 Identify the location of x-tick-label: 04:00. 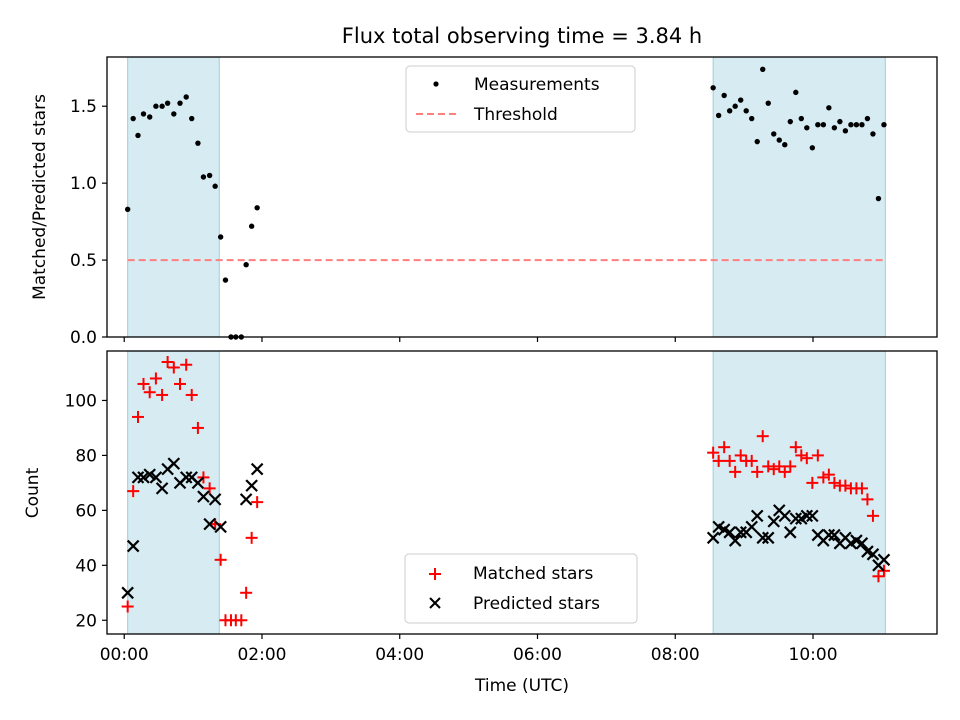
(399, 655).